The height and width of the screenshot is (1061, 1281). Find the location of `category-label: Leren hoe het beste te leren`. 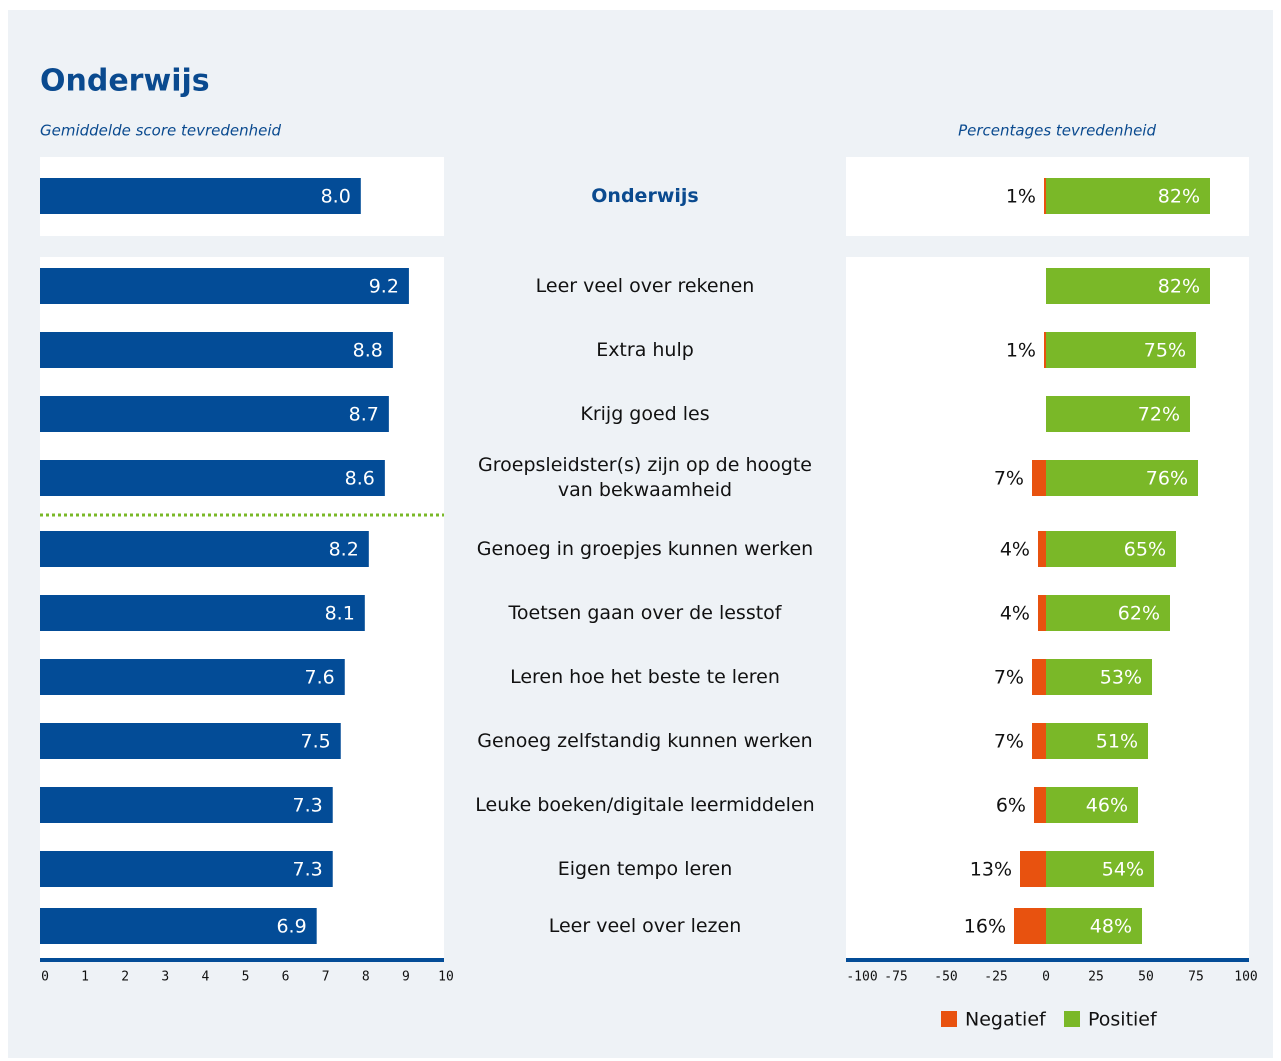

category-label: Leren hoe het beste te leren is located at coordinates (645, 676).